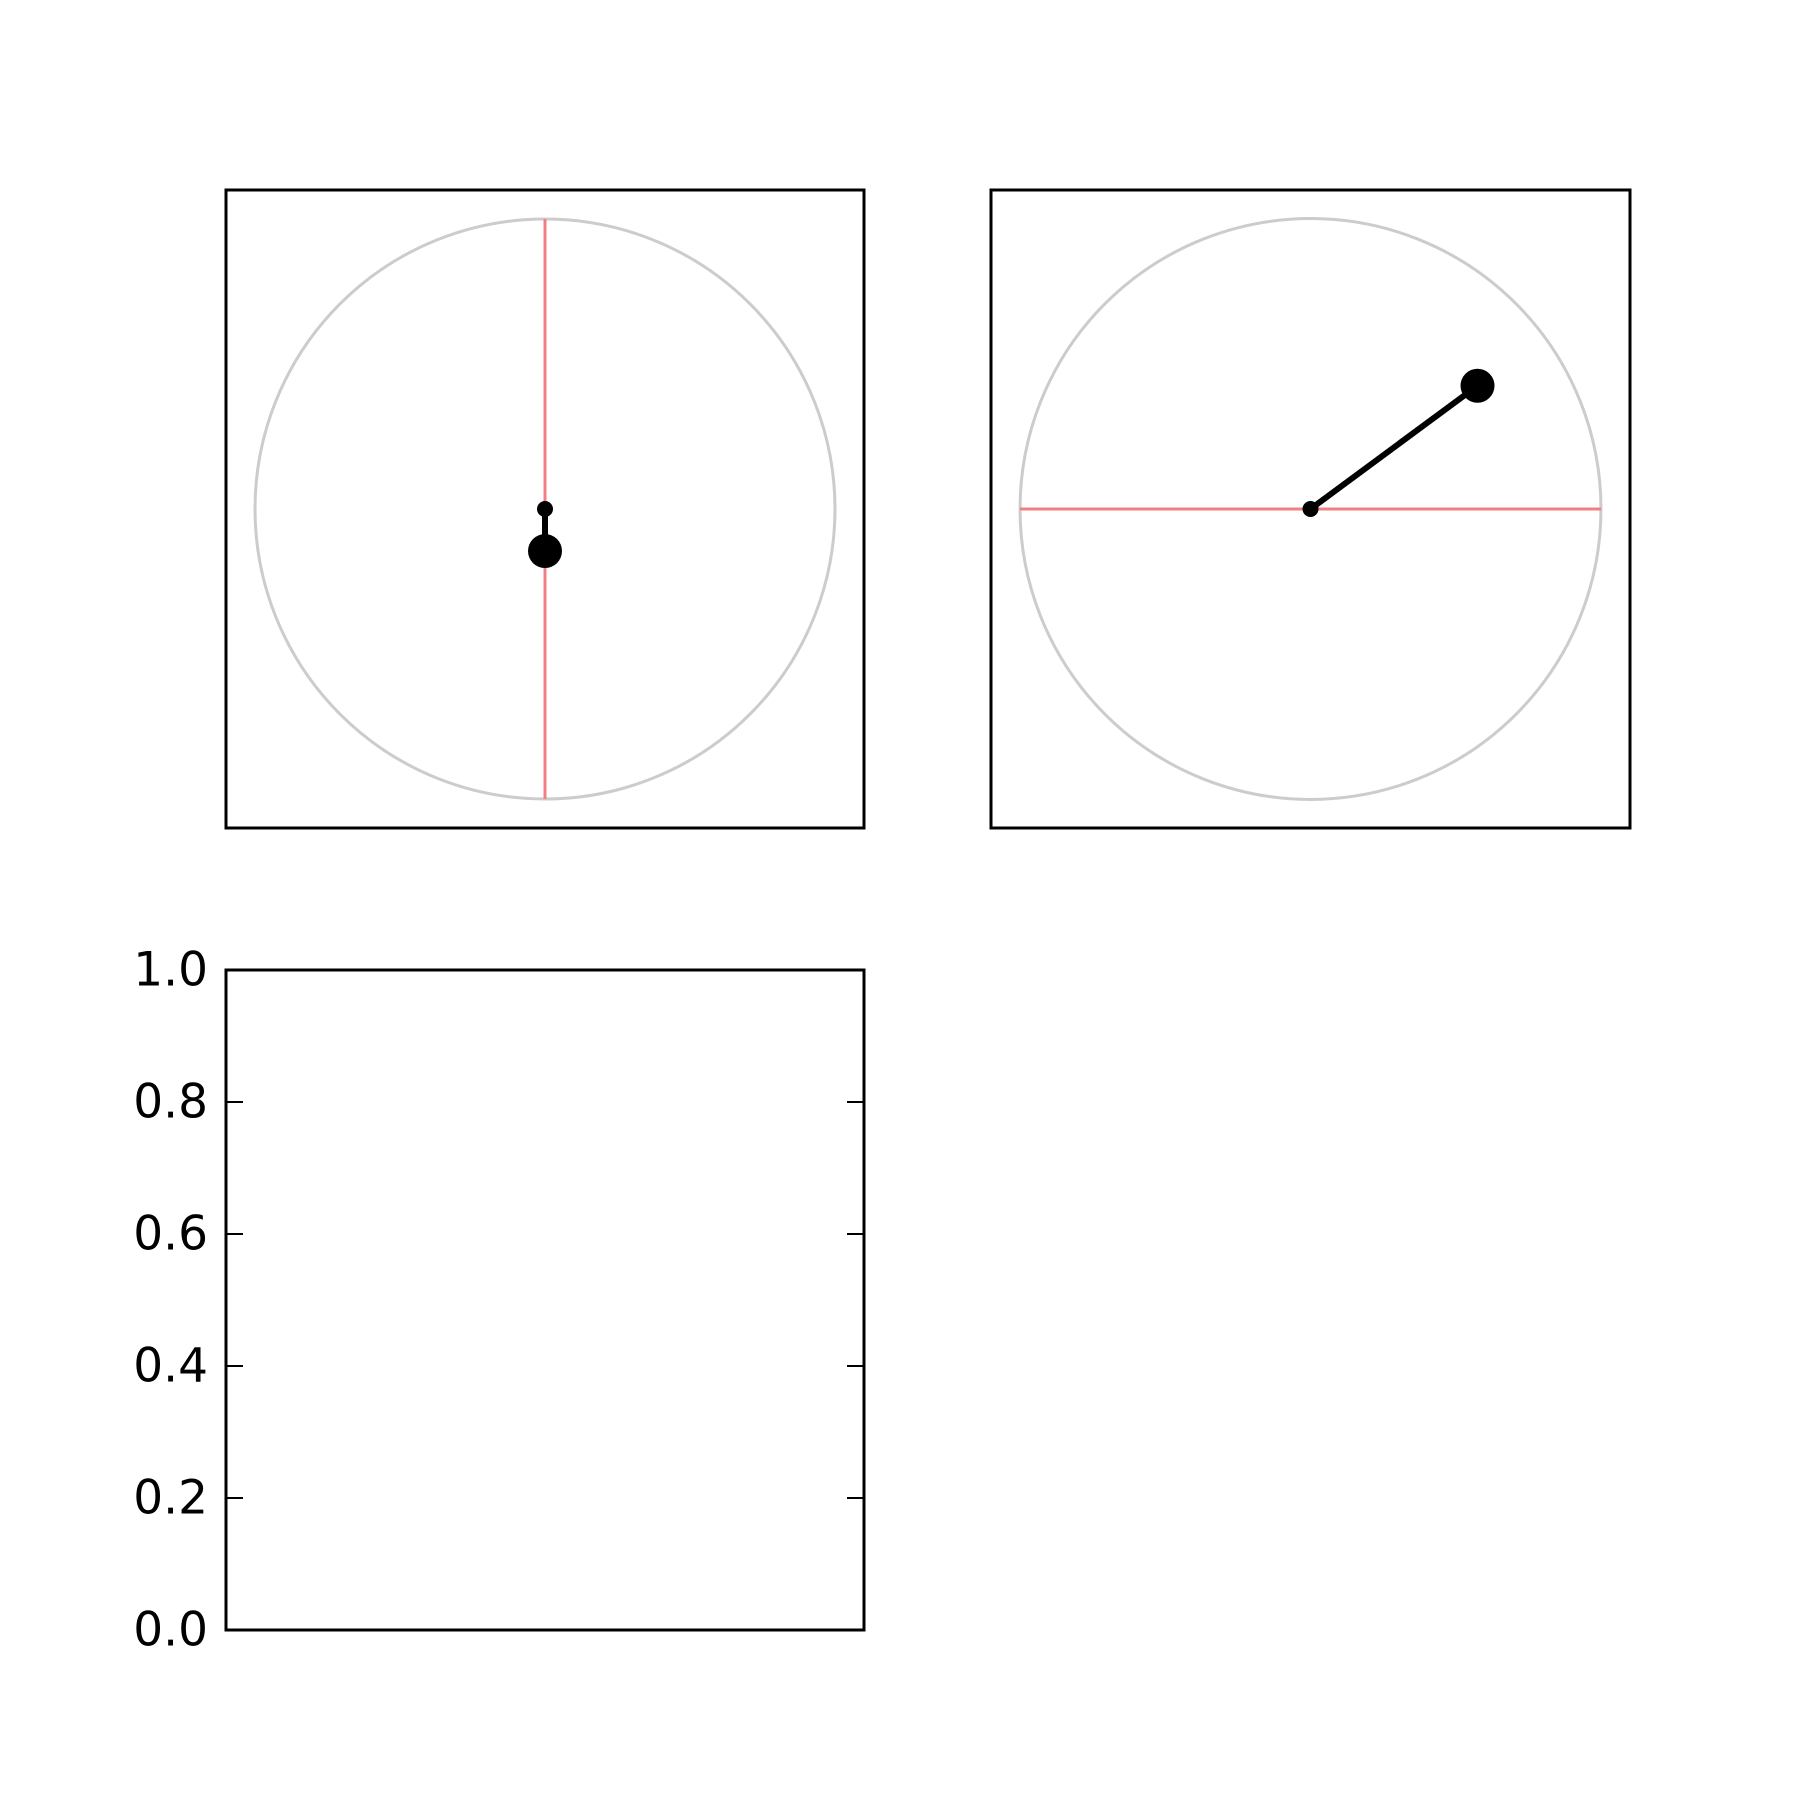 The height and width of the screenshot is (1800, 1800). I want to click on pendulum-arm, so click(1394, 447).